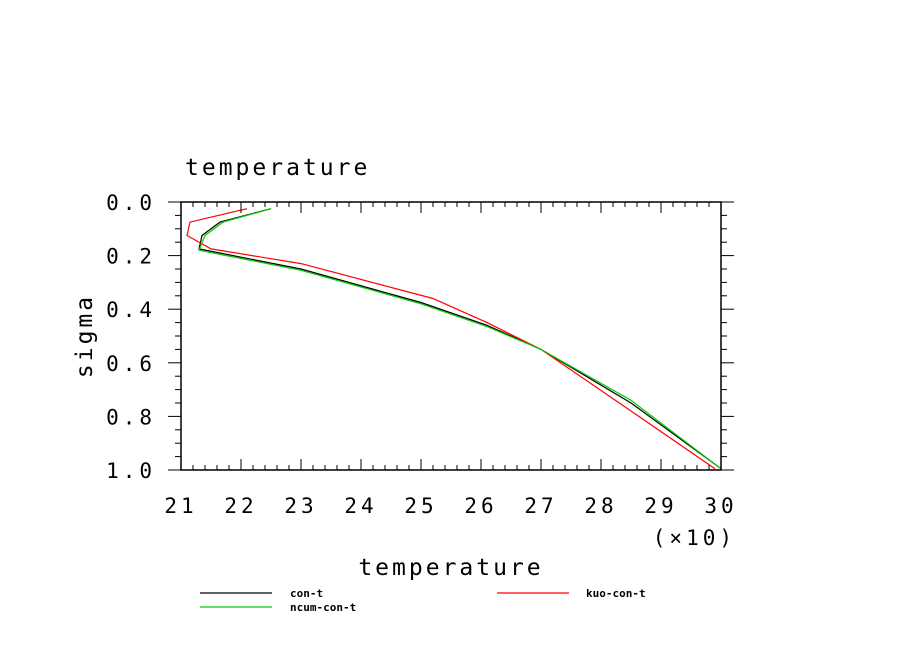 The image size is (904, 654). What do you see at coordinates (660, 506) in the screenshot?
I see `x-tick-label: 29` at bounding box center [660, 506].